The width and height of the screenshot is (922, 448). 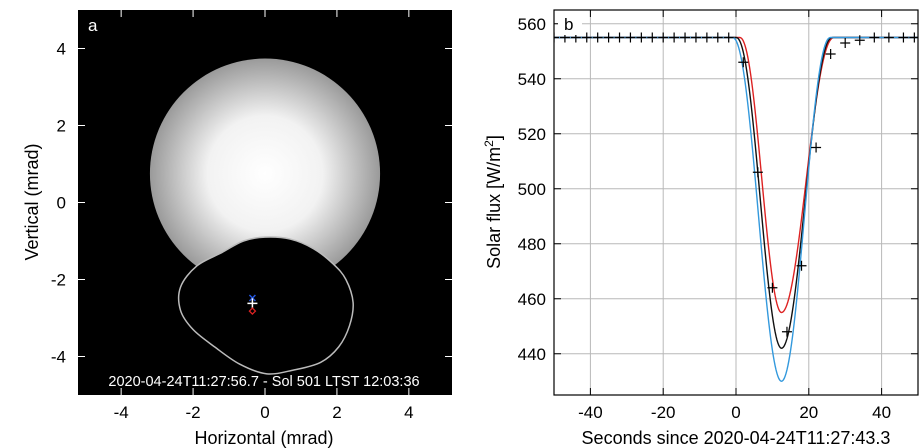 I want to click on x-tick-label-b: -20, so click(x=663, y=412).